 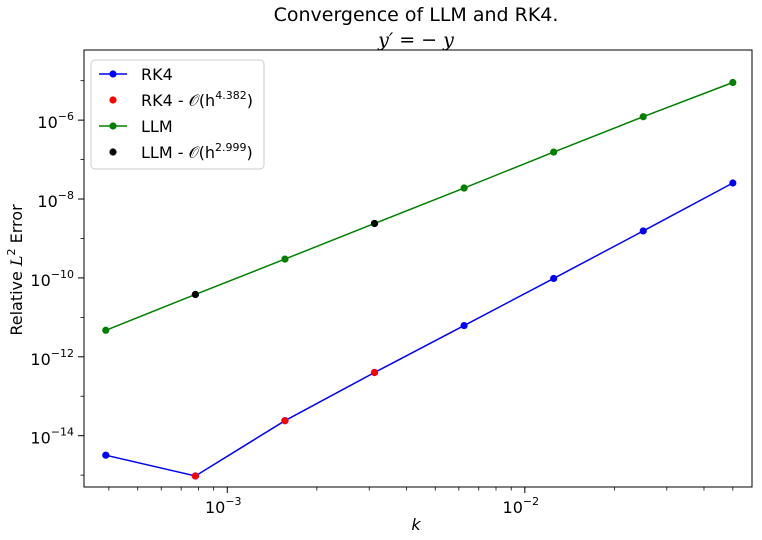 I want to click on y-tick-label: 10⁻¹², so click(x=52, y=358).